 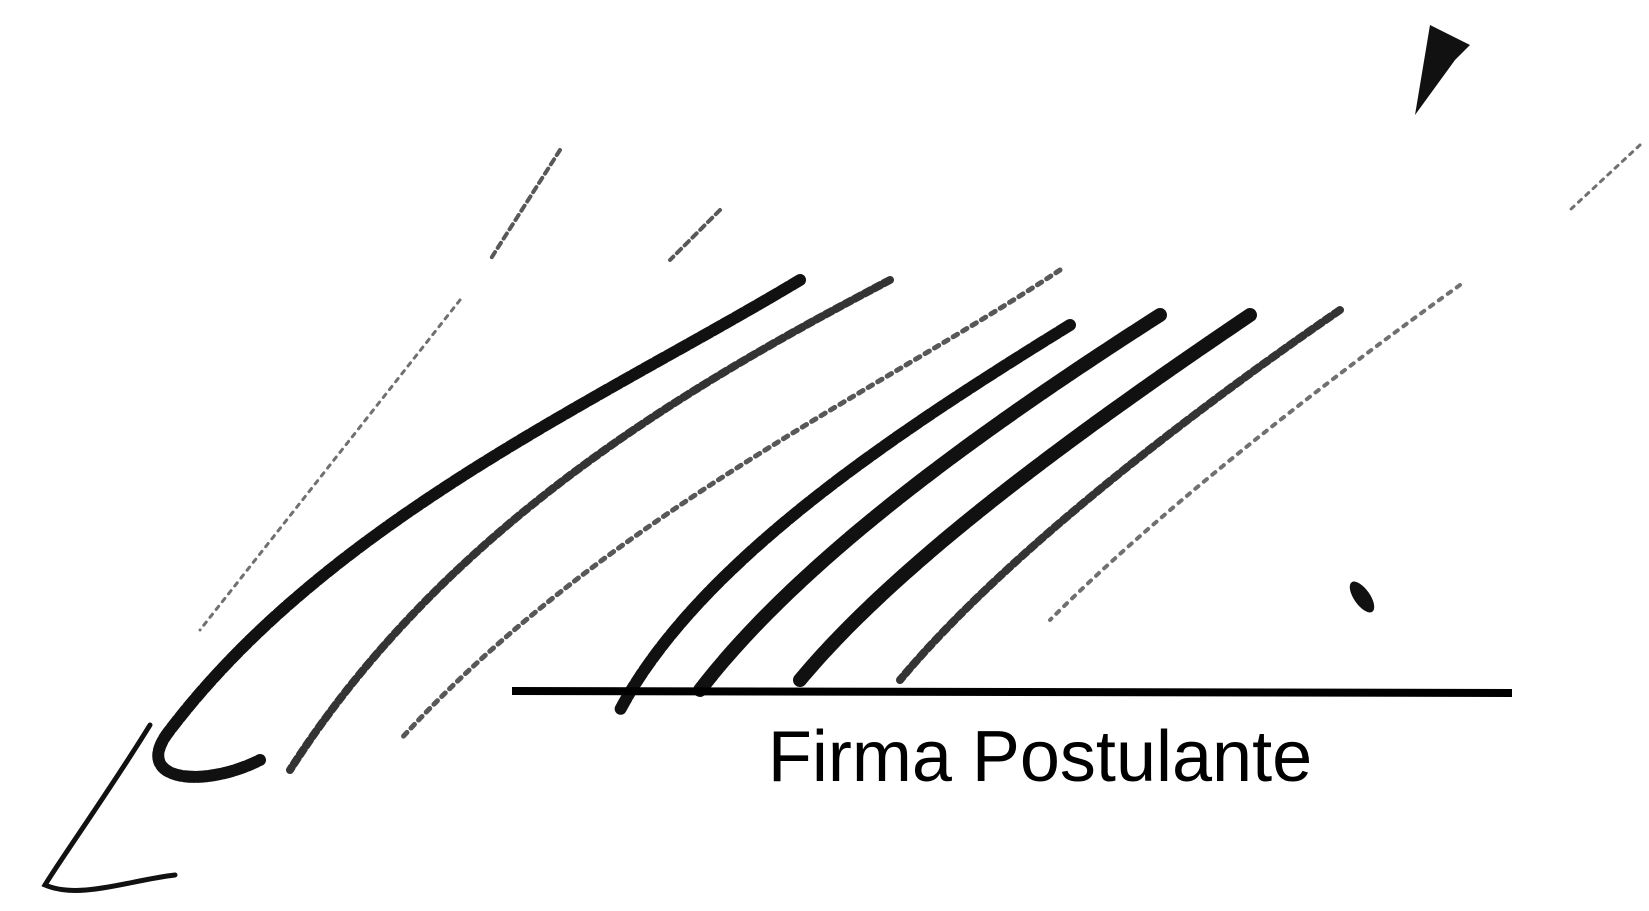 What do you see at coordinates (1442, 70) in the screenshot?
I see `pen-mark` at bounding box center [1442, 70].